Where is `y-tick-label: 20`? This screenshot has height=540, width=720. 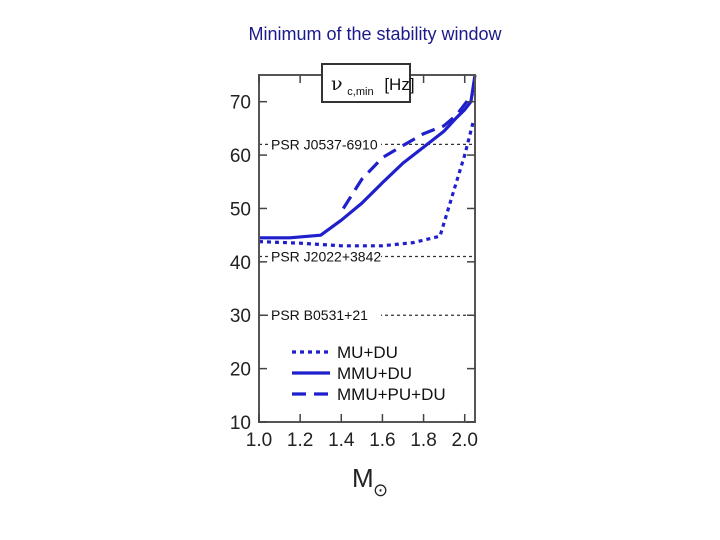 y-tick-label: 20 is located at coordinates (240, 370).